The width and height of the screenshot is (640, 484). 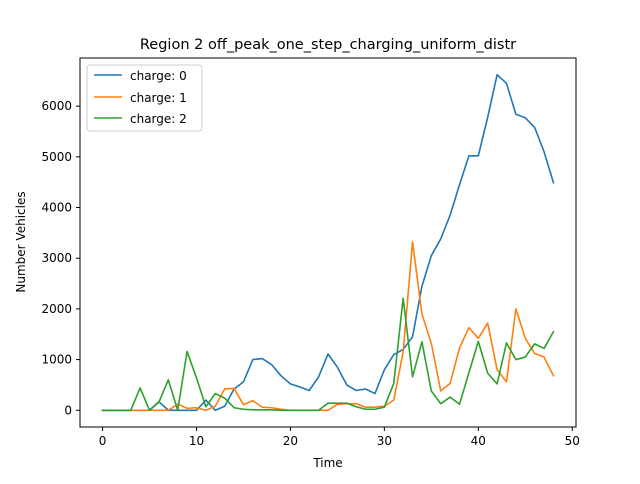 What do you see at coordinates (56, 208) in the screenshot?
I see `y-tick-label: 4000` at bounding box center [56, 208].